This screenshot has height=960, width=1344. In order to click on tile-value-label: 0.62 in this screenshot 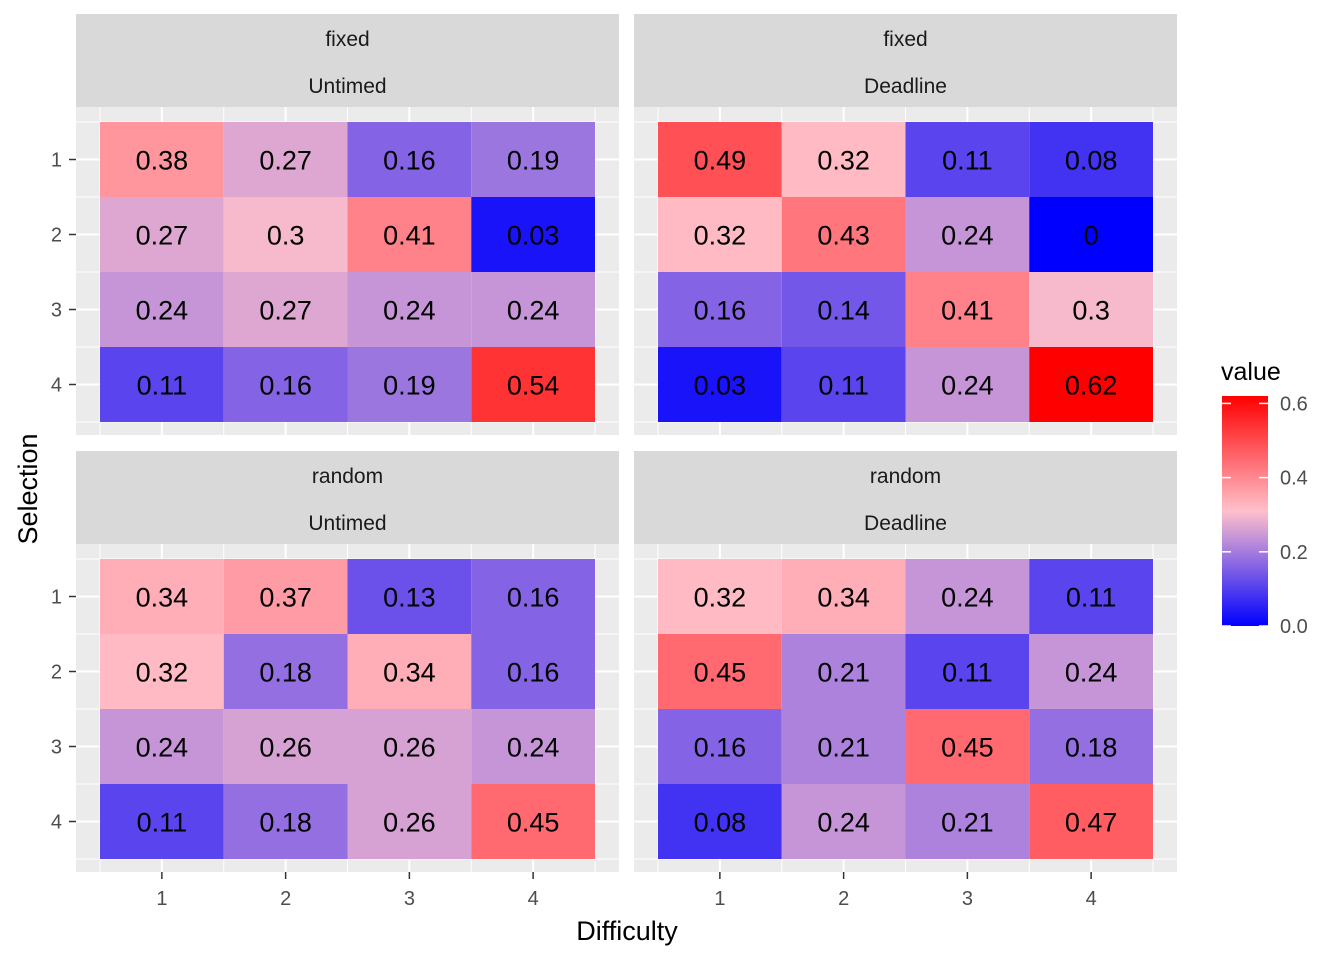, I will do `click(1091, 386)`.